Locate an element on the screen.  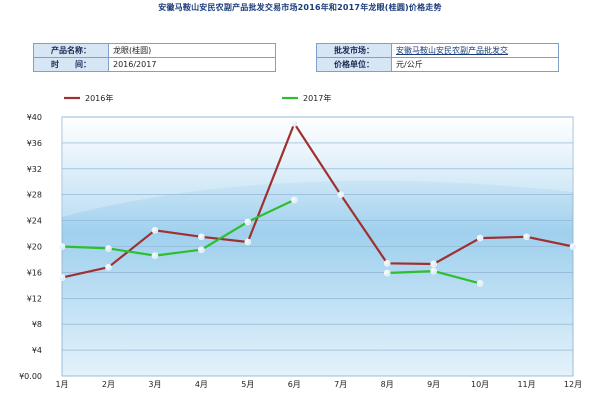
x-tick-label: 2月 is located at coordinates (108, 384).